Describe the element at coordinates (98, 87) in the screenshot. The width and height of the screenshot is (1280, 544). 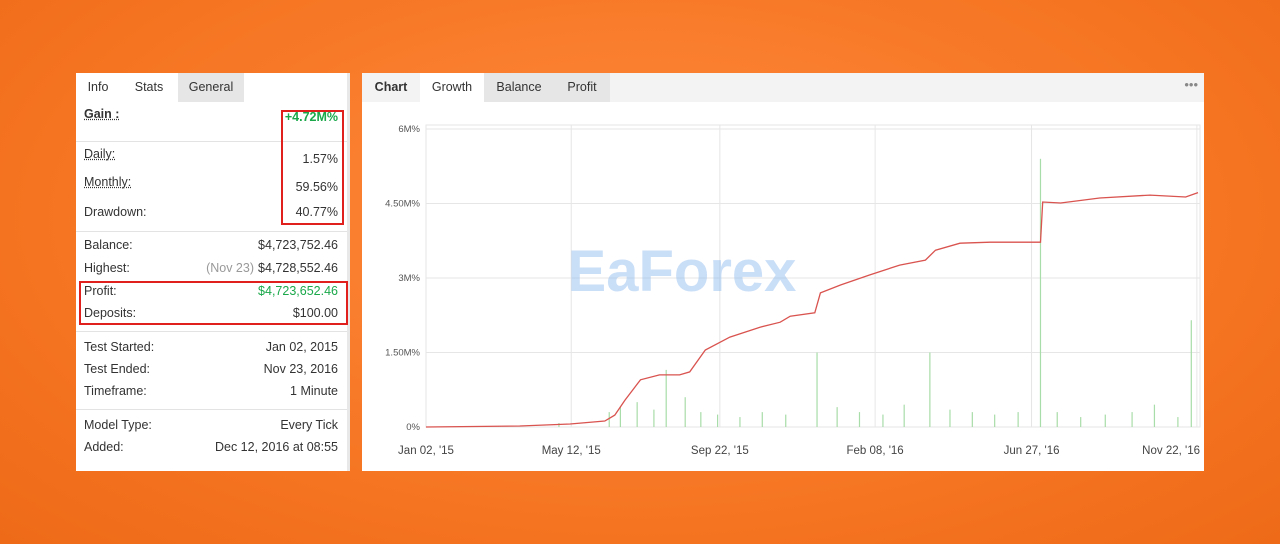
I see `tab: Info` at that location.